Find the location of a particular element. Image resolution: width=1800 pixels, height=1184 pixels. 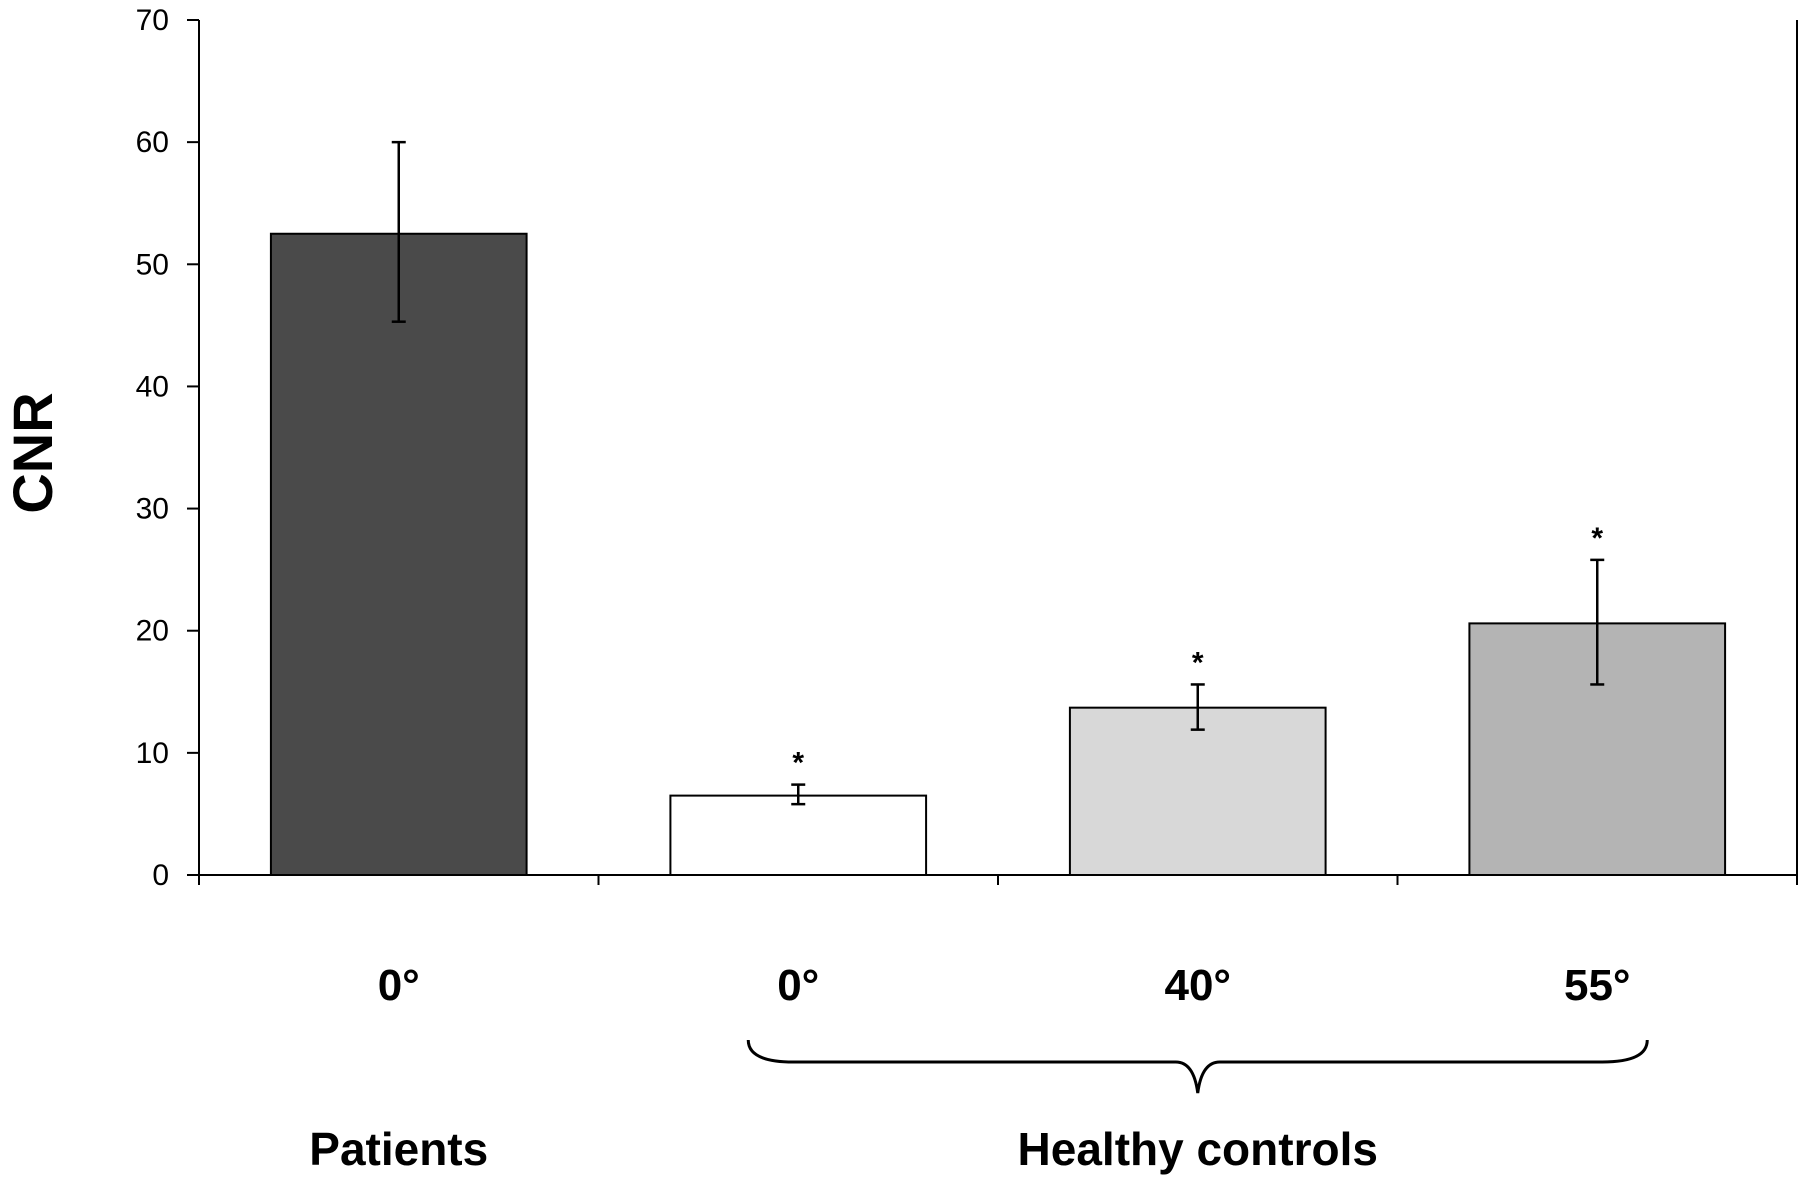

significance-markers: * * * is located at coordinates (1197, 651).